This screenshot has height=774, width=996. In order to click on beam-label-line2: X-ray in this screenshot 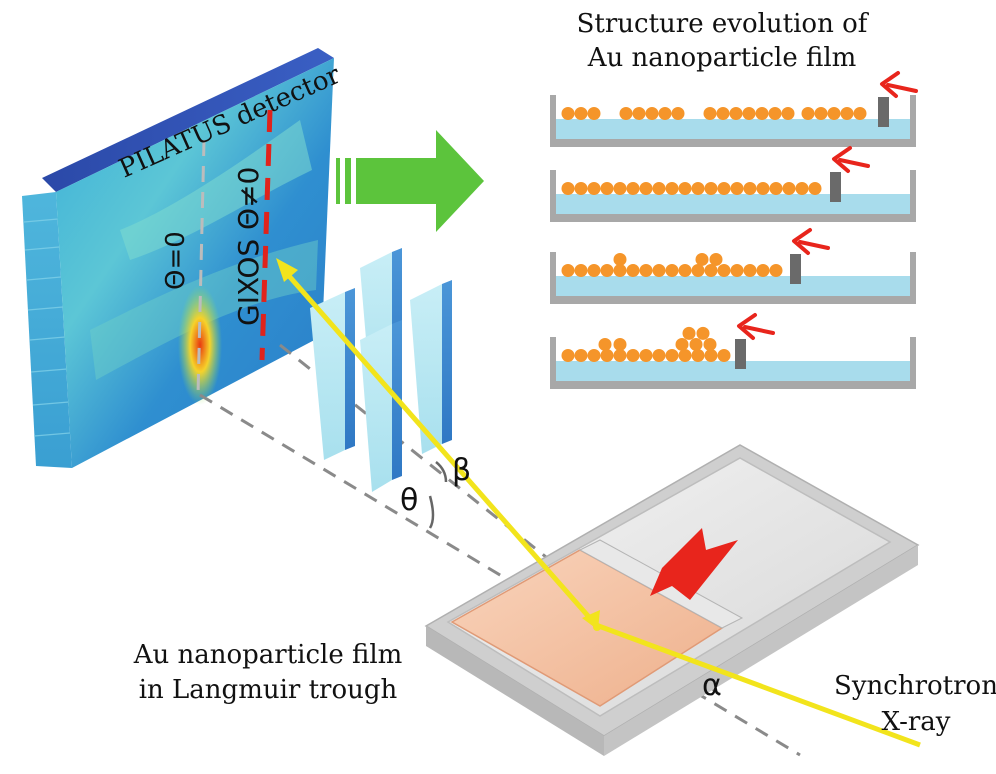, I will do `click(916, 722)`.